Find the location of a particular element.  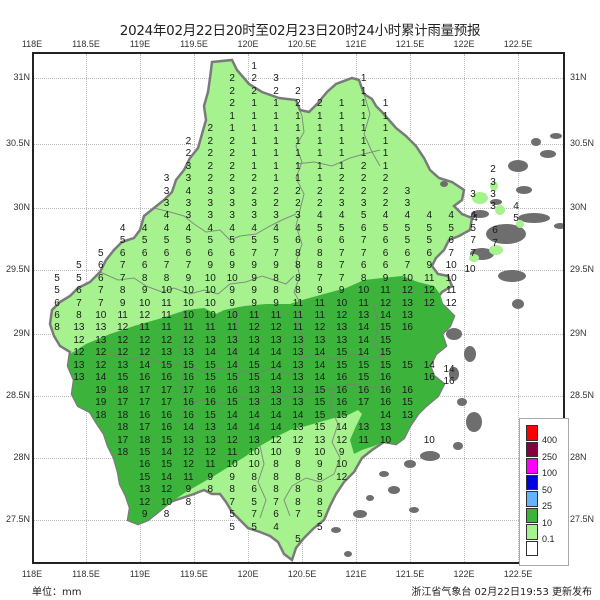

x-tick-top: 122.5E is located at coordinates (518, 44).